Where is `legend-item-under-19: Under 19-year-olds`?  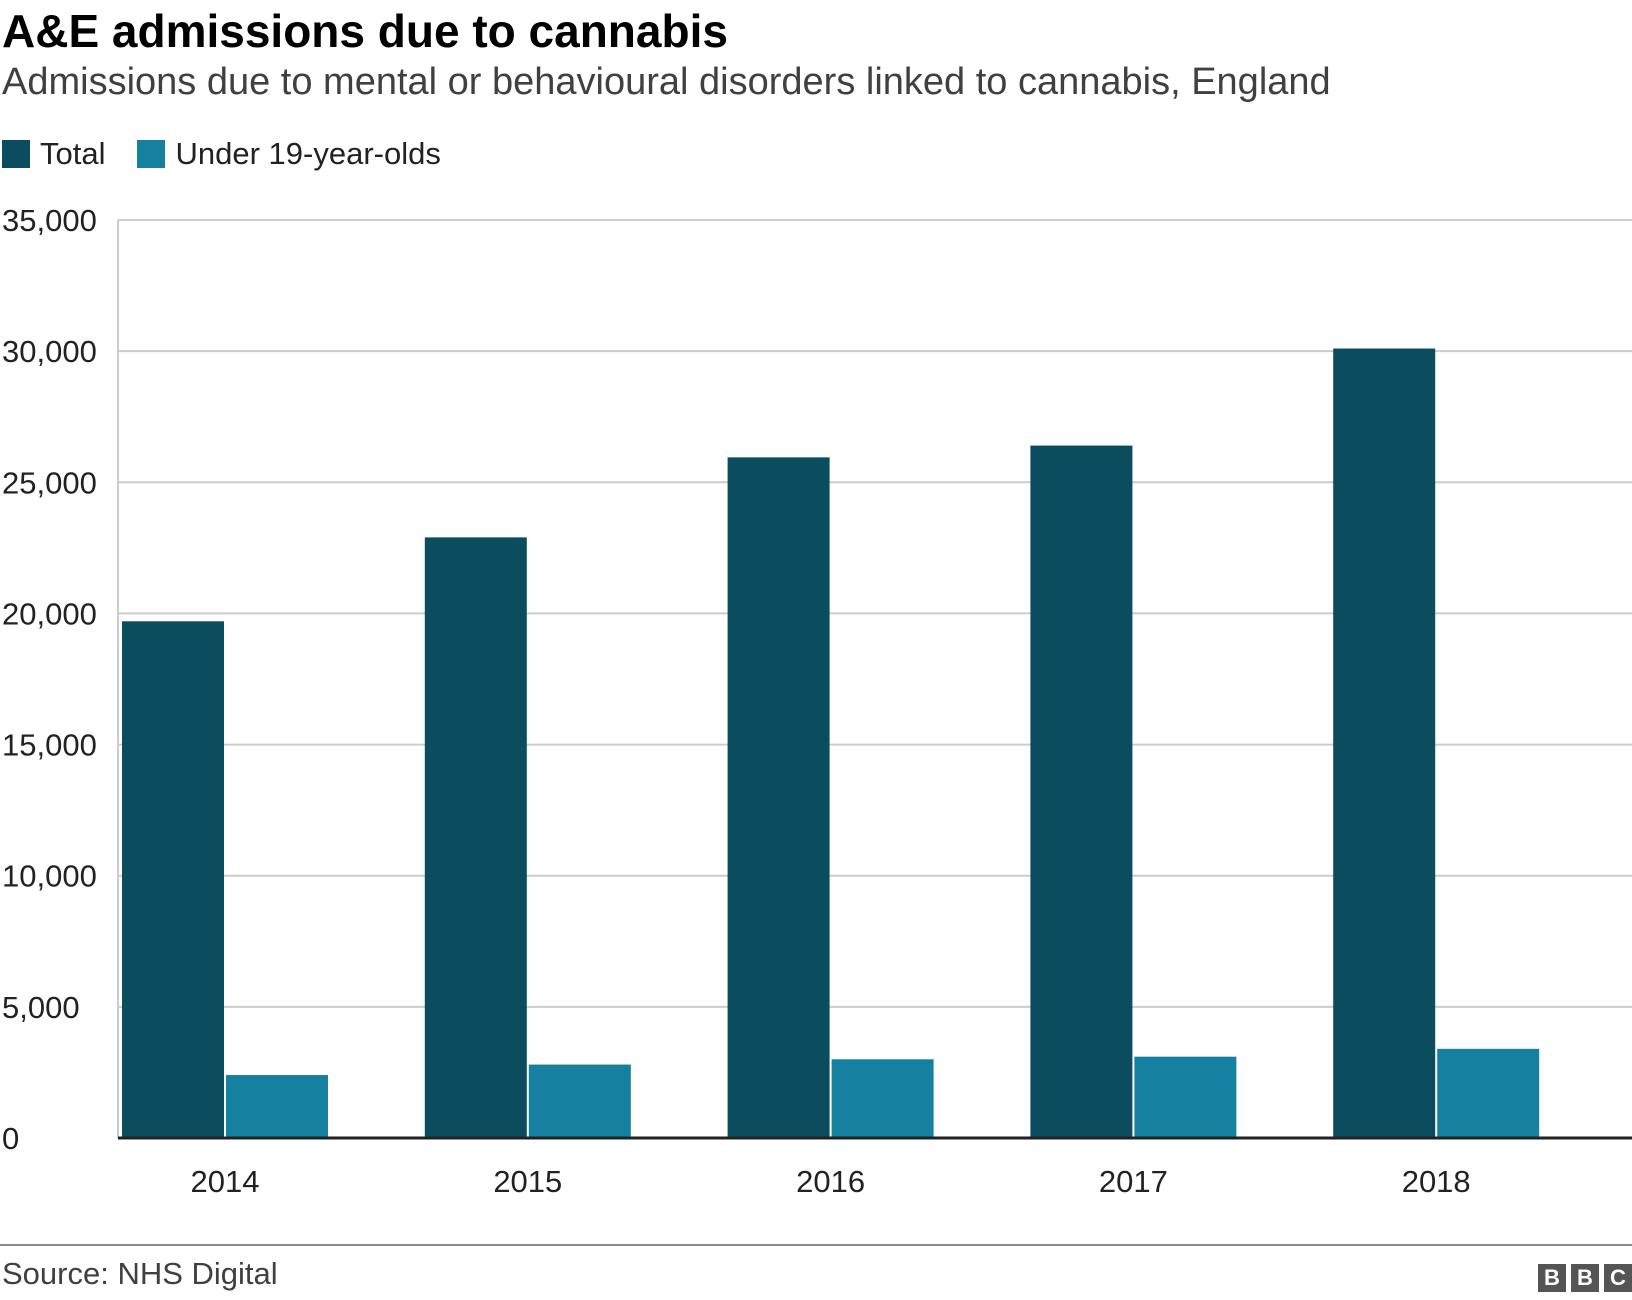
legend-item-under-19: Under 19-year-olds is located at coordinates (289, 154).